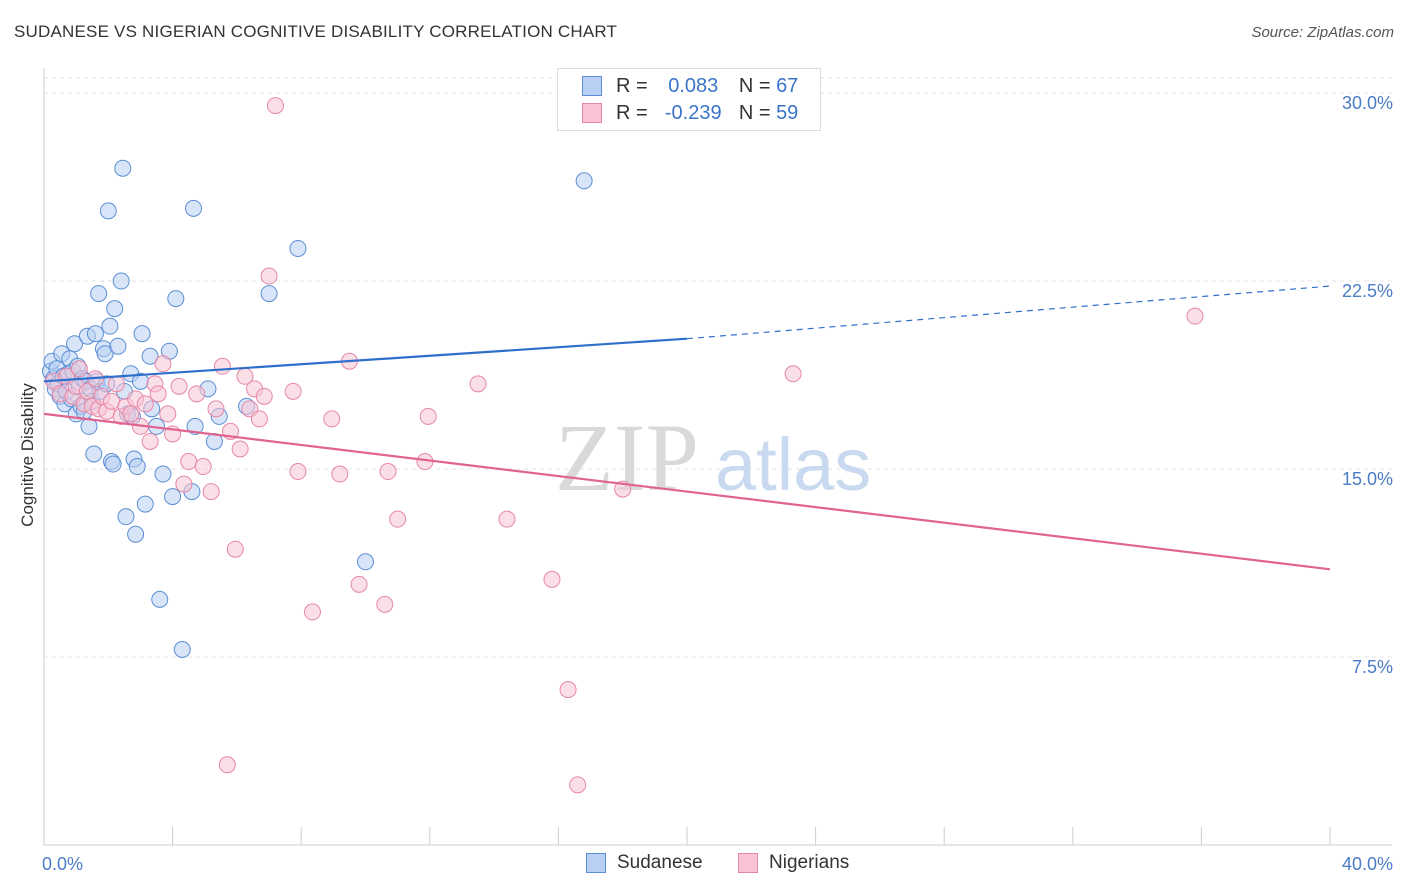 This screenshot has height=892, width=1406. Describe the element at coordinates (365, 360) in the screenshot. I see `trend-line-sudanese` at that location.